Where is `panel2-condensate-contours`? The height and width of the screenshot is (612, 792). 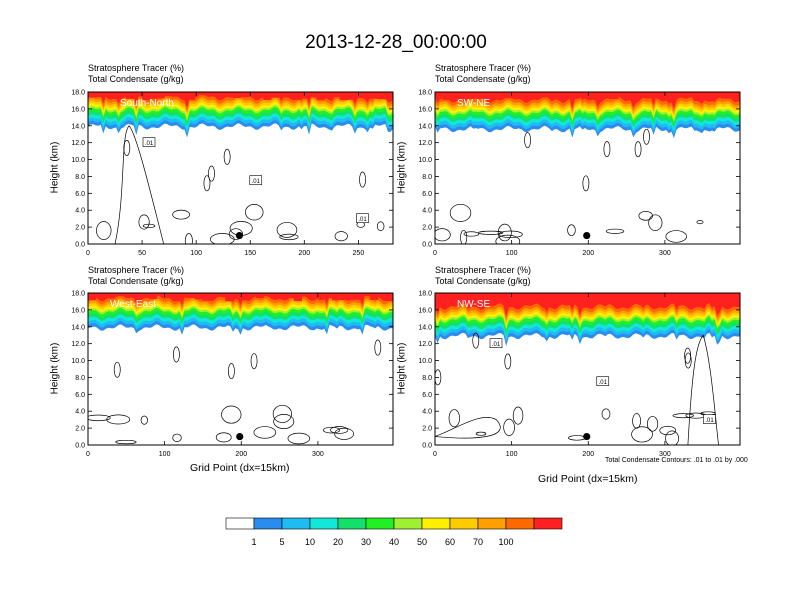 panel2-condensate-contours is located at coordinates (569, 186).